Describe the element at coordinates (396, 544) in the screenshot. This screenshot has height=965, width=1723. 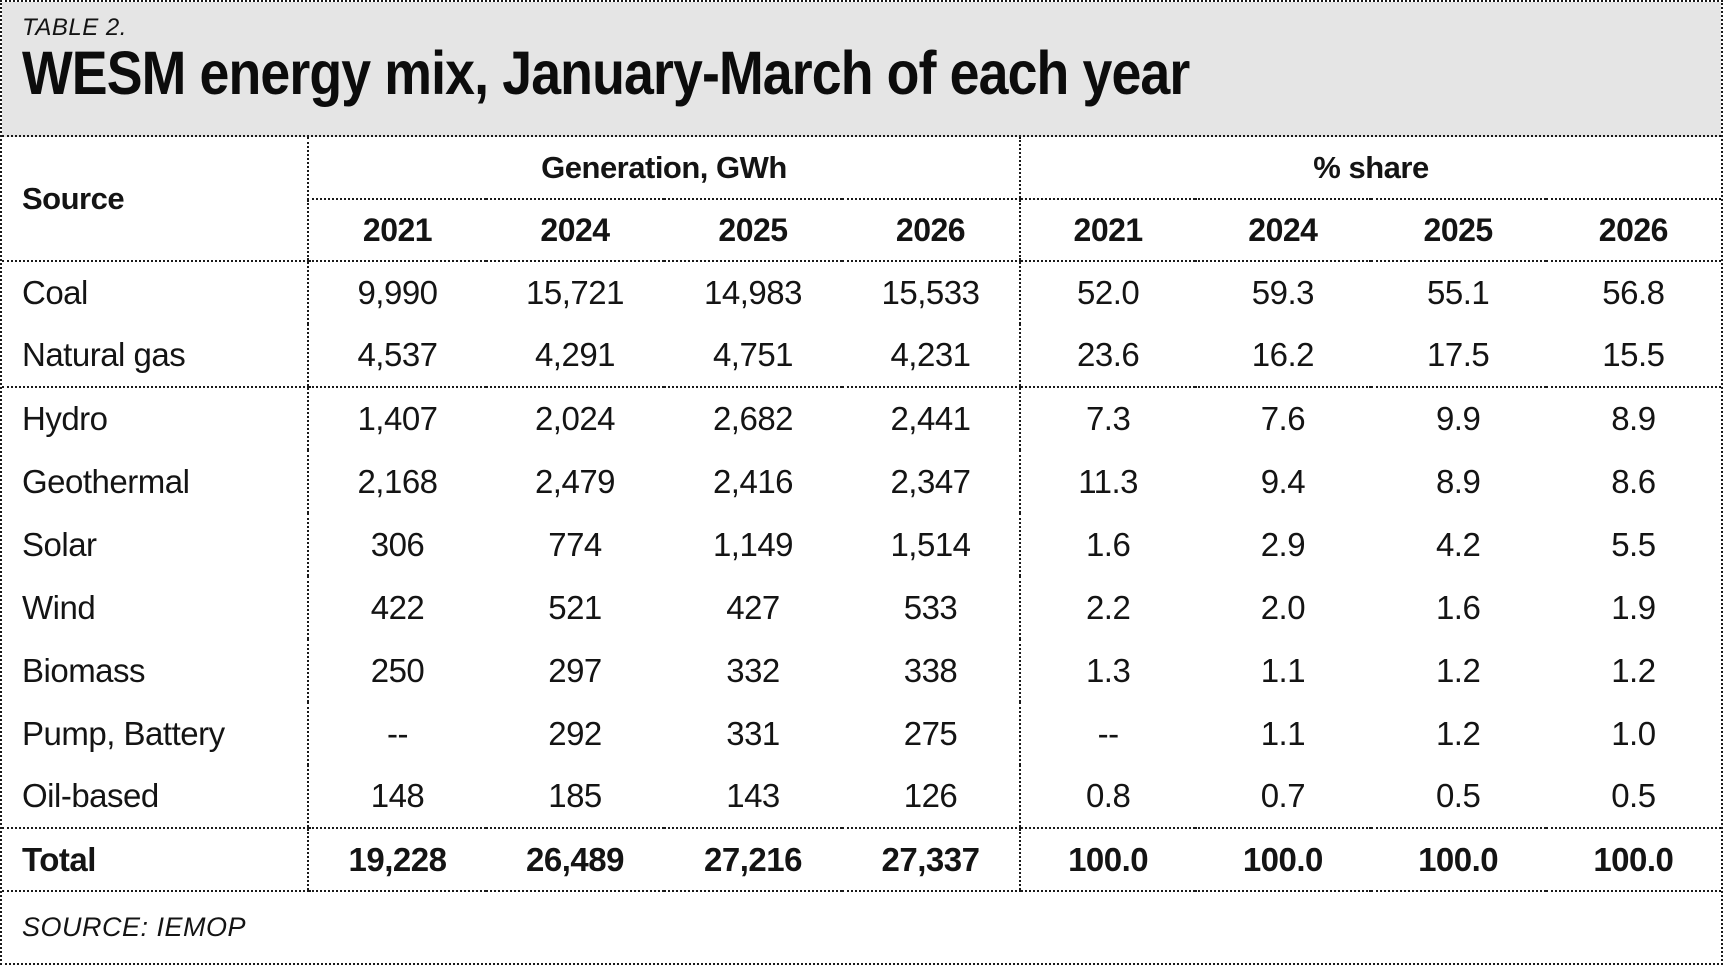
I see `gen-value: 306` at that location.